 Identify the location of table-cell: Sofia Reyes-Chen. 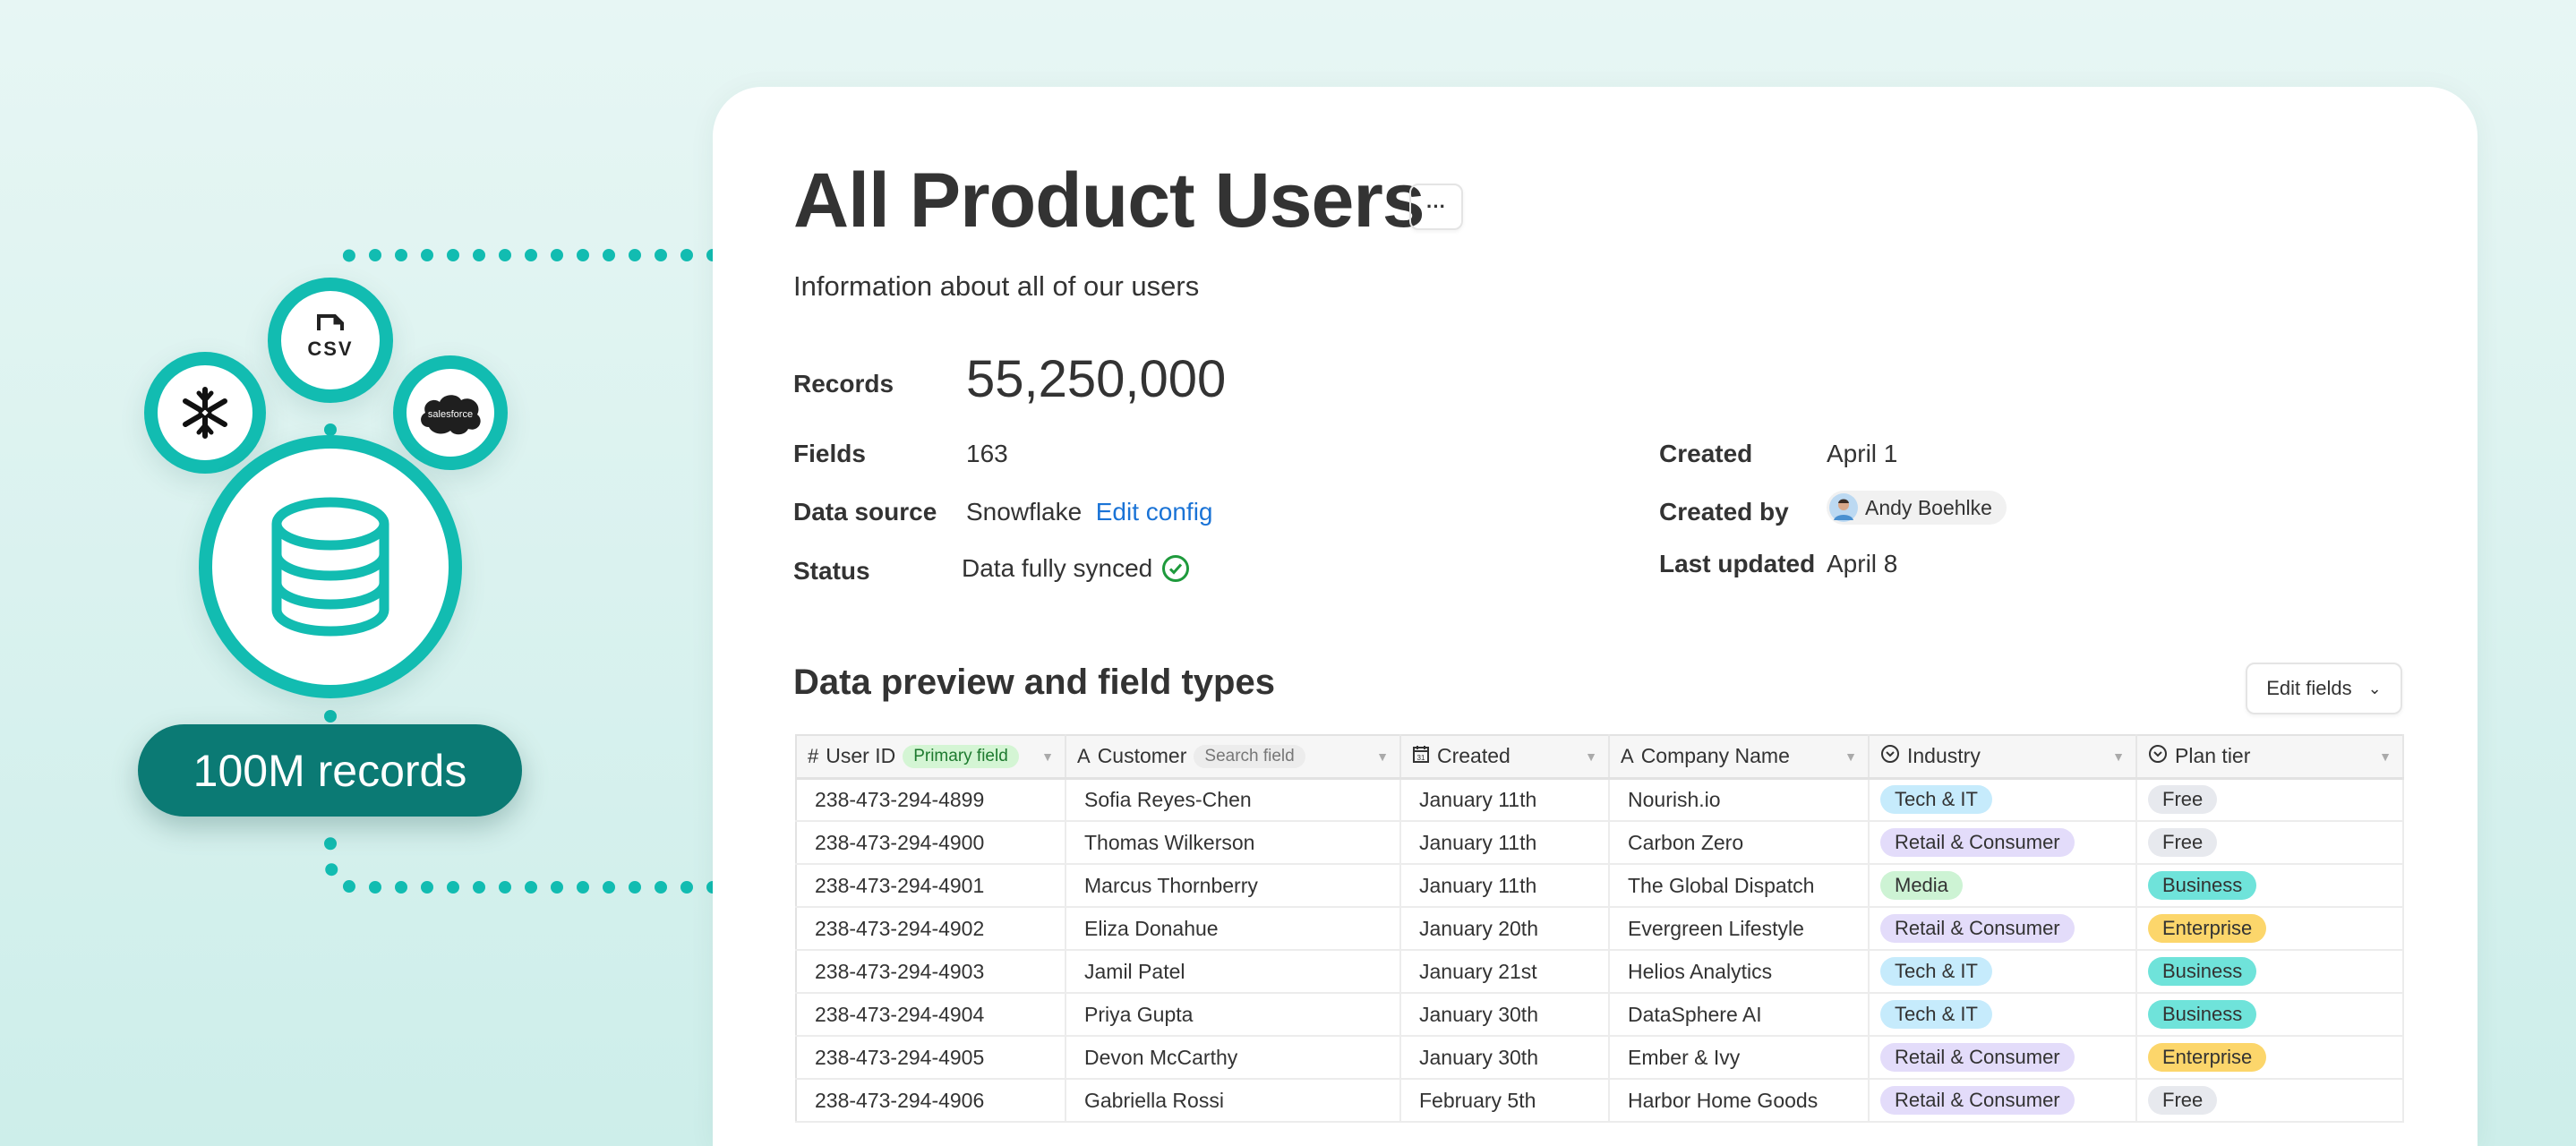
(1233, 800).